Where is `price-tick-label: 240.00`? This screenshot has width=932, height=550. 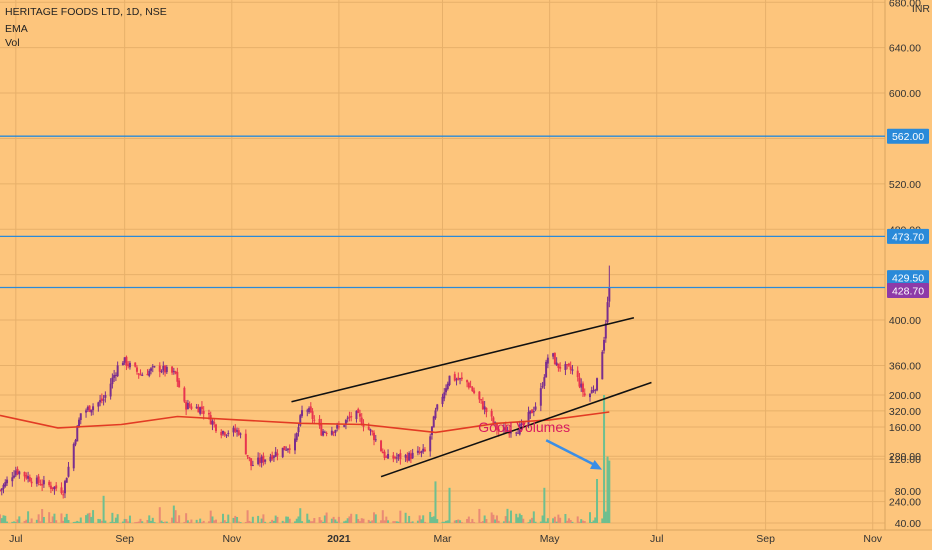 price-tick-label: 240.00 is located at coordinates (905, 503).